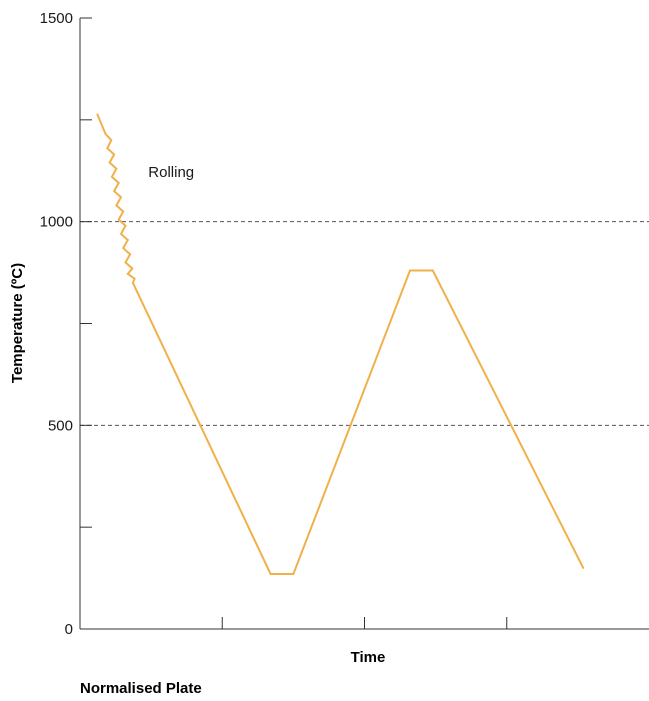  Describe the element at coordinates (17, 323) in the screenshot. I see `y-axis-title: Temperature (ºC)` at that location.